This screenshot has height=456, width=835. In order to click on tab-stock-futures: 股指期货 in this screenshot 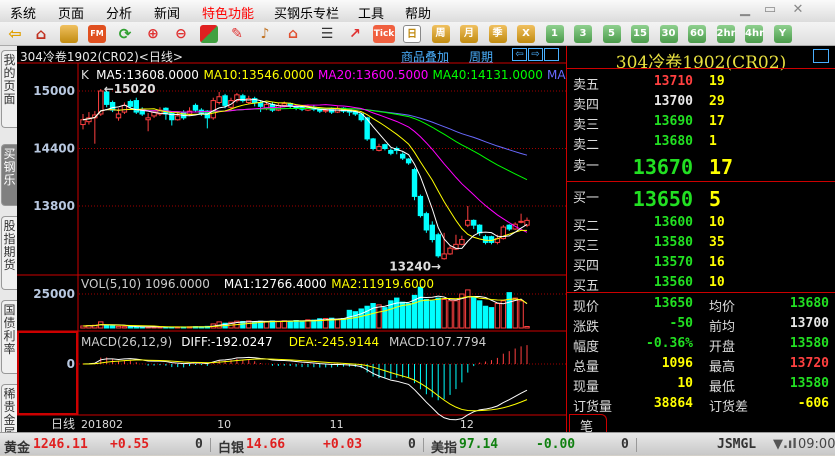, I will do `click(9, 253)`.